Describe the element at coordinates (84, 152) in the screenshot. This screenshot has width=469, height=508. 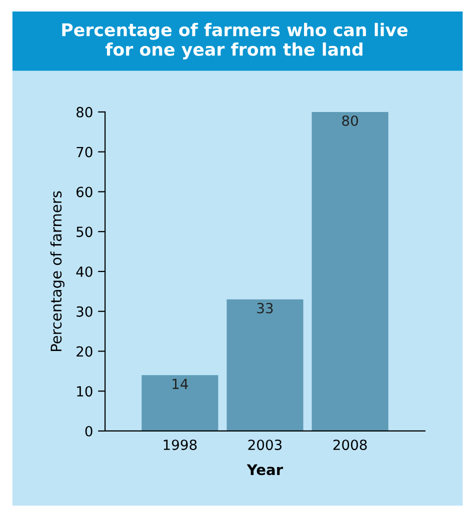
I see `y-tick-label: 70` at that location.